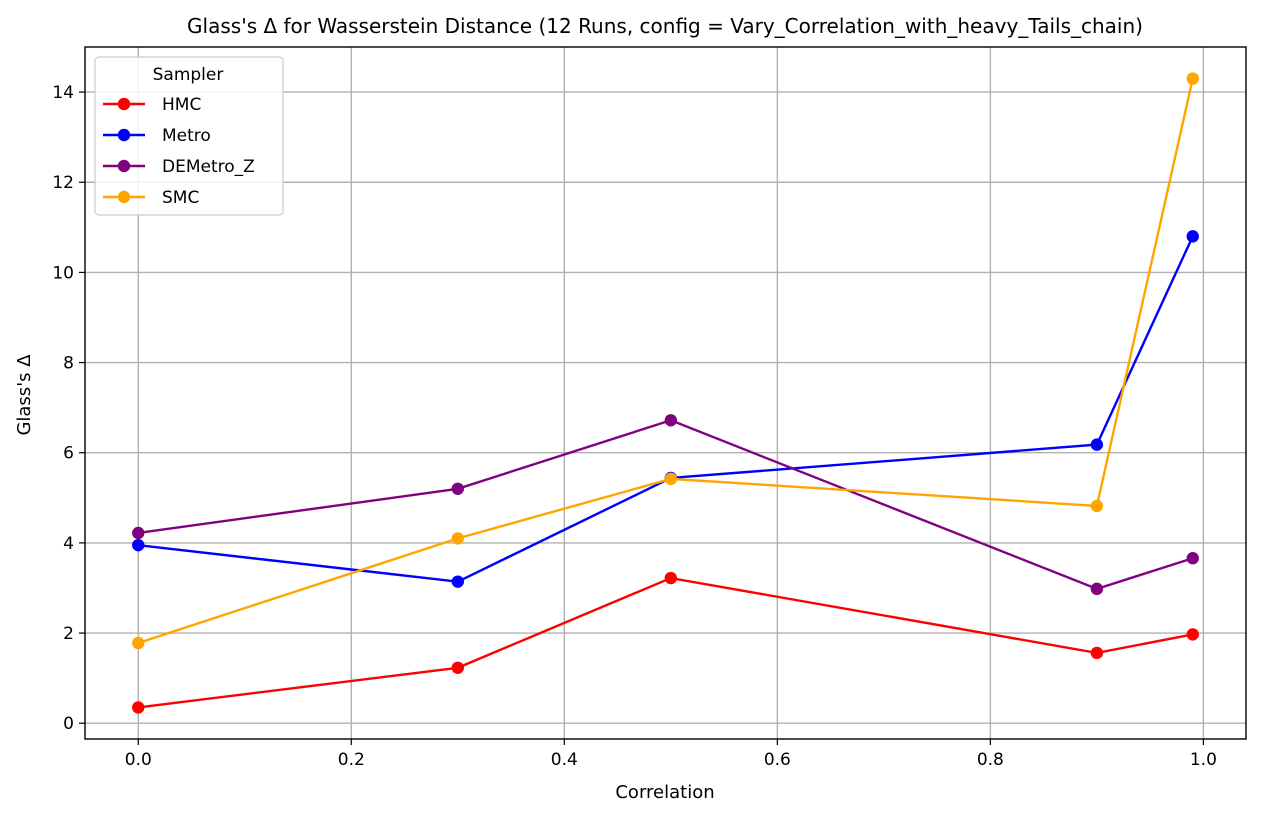  What do you see at coordinates (664, 792) in the screenshot?
I see `x-axis-label: Correlation` at bounding box center [664, 792].